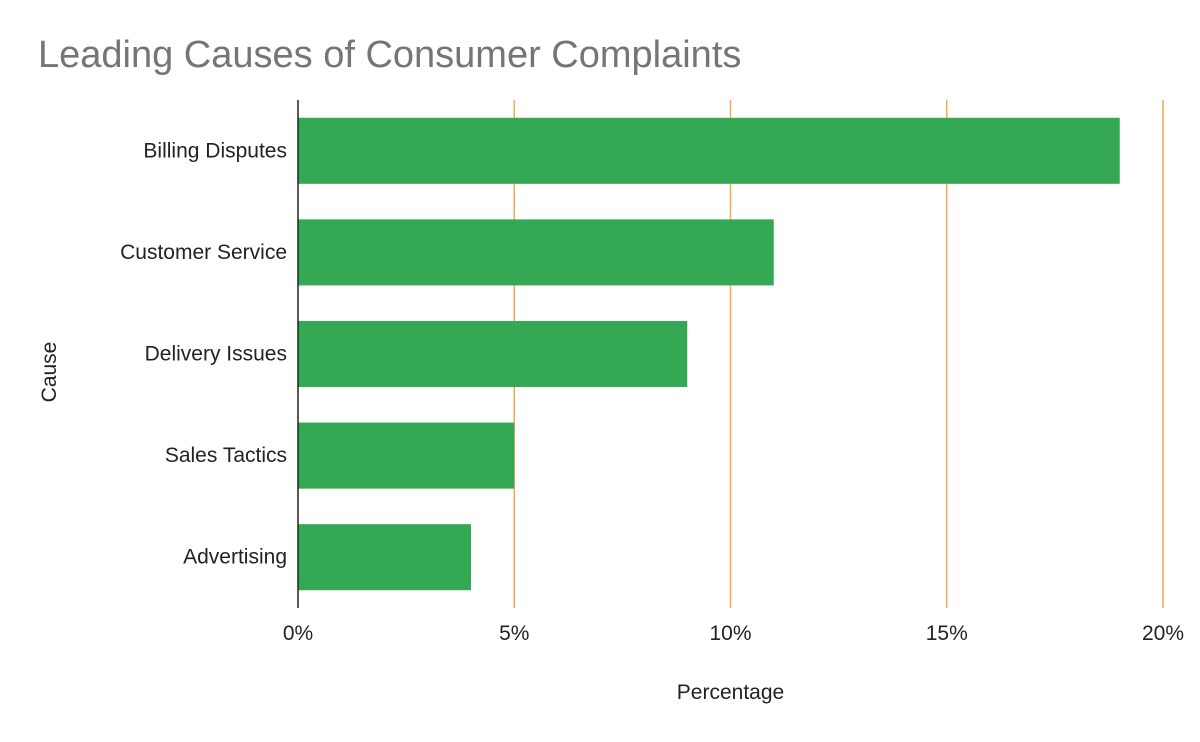 Image resolution: width=1200 pixels, height=742 pixels. Describe the element at coordinates (203, 252) in the screenshot. I see `category-label: Customer Service` at that location.